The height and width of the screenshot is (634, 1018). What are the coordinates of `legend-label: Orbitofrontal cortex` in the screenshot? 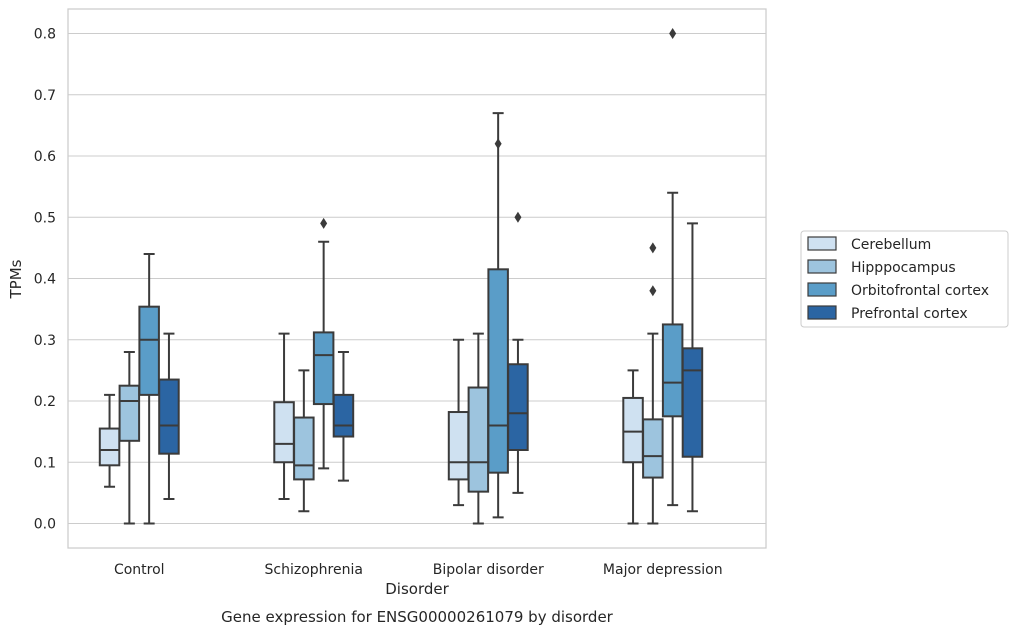 It's located at (920, 291).